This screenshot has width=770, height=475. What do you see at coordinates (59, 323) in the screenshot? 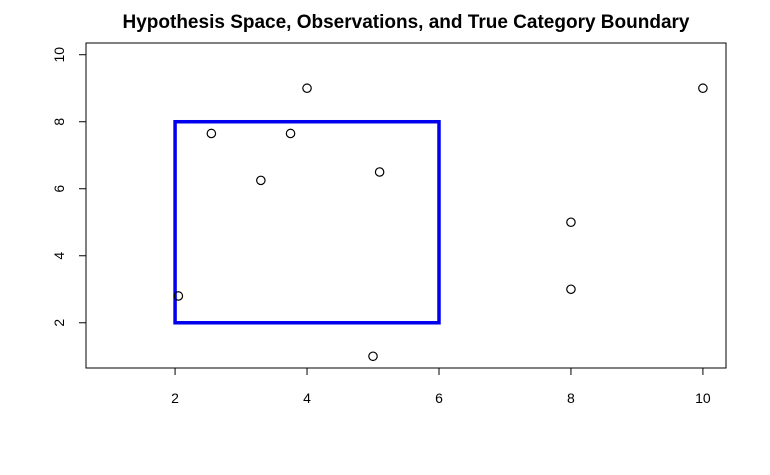
I see `y-tick-label: 2` at bounding box center [59, 323].